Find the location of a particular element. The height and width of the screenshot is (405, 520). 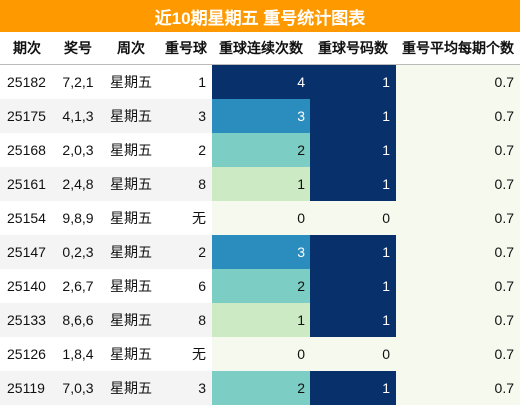

header-week: 周次 is located at coordinates (131, 48).